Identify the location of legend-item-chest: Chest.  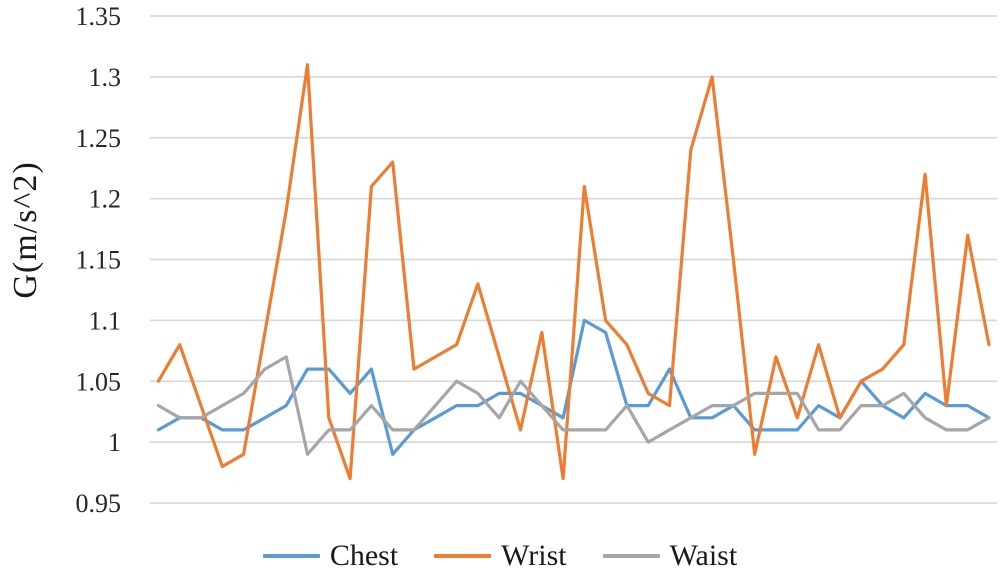
(330, 555).